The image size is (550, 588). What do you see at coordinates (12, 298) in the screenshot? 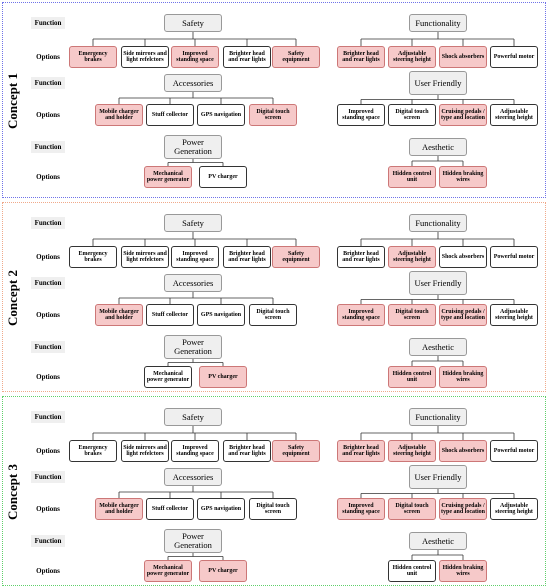
I see `concept-label: Concept 2` at bounding box center [12, 298].